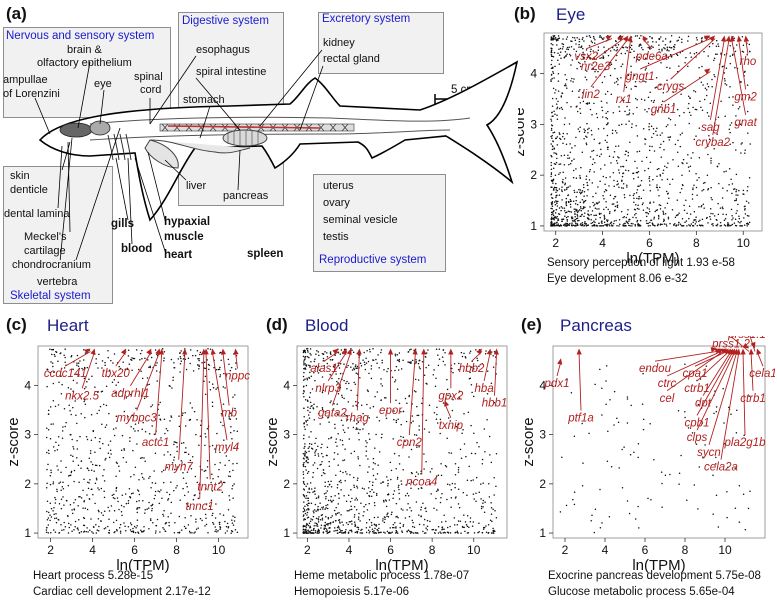 This screenshot has height=601, width=777. I want to click on gene-label: nr2e3, so click(596, 67).